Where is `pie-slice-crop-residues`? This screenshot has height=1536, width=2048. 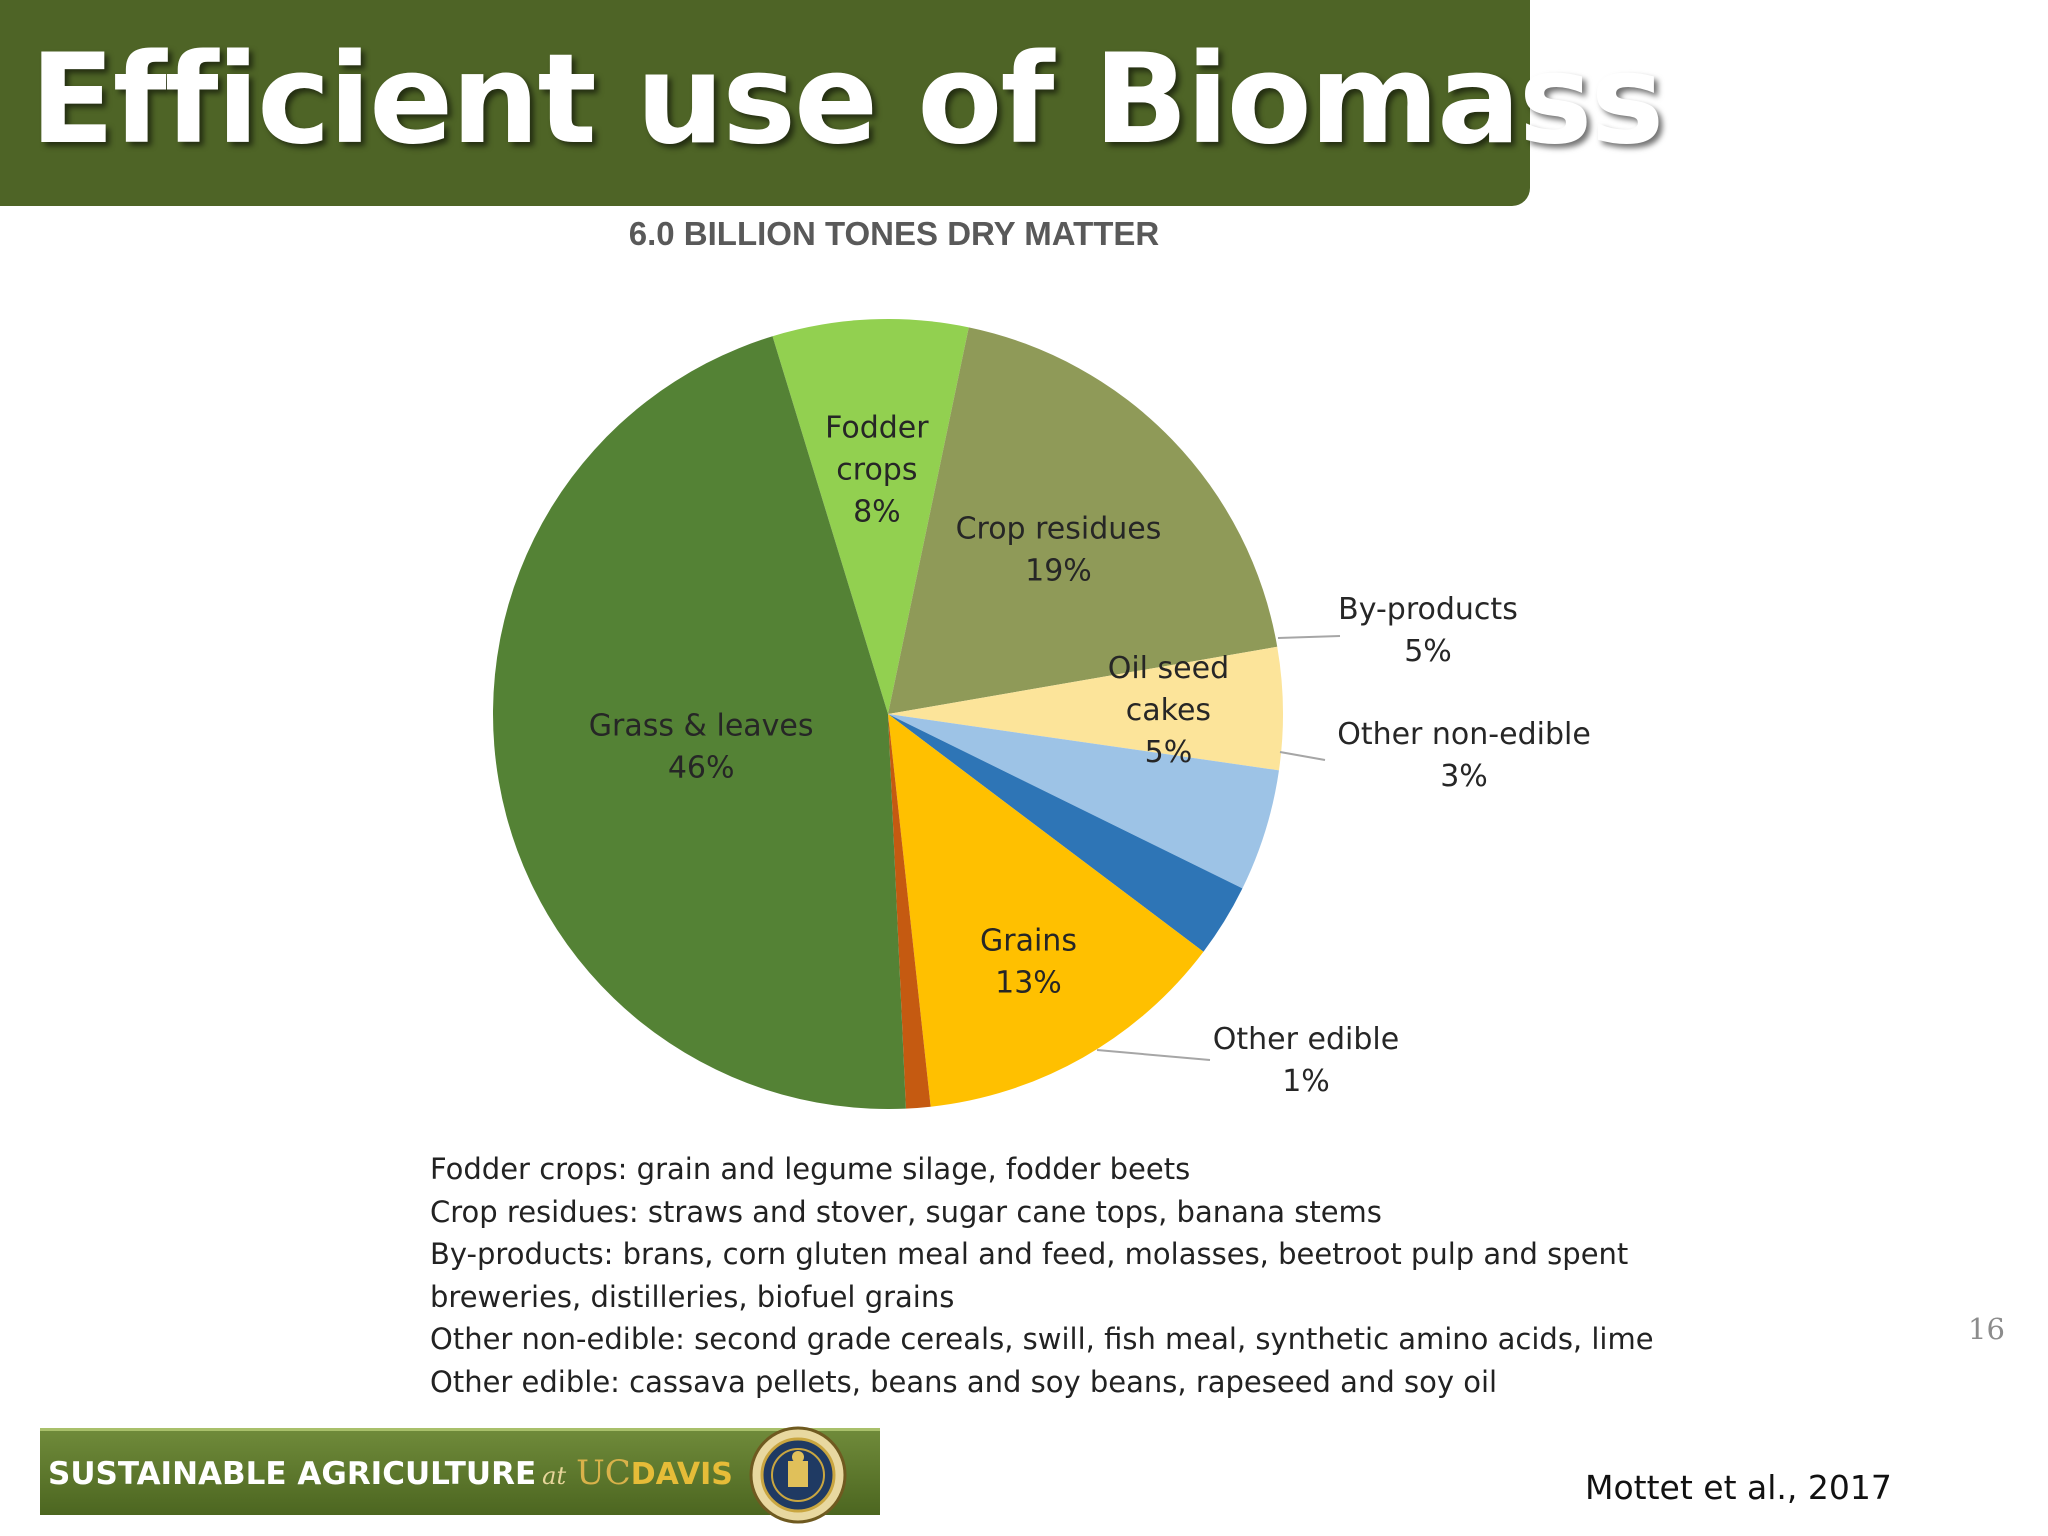 pie-slice-crop-residues is located at coordinates (1083, 520).